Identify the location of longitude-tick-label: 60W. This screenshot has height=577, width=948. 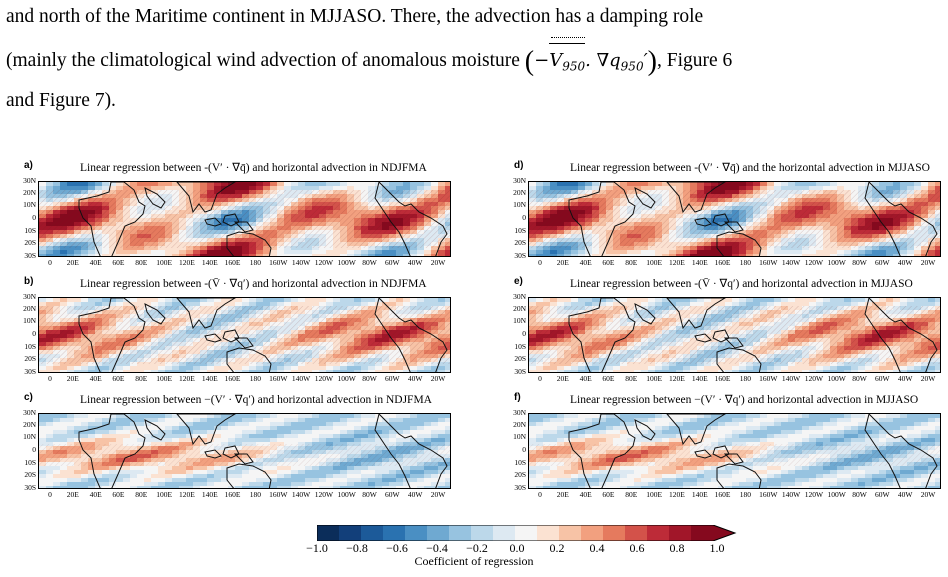
(882, 378).